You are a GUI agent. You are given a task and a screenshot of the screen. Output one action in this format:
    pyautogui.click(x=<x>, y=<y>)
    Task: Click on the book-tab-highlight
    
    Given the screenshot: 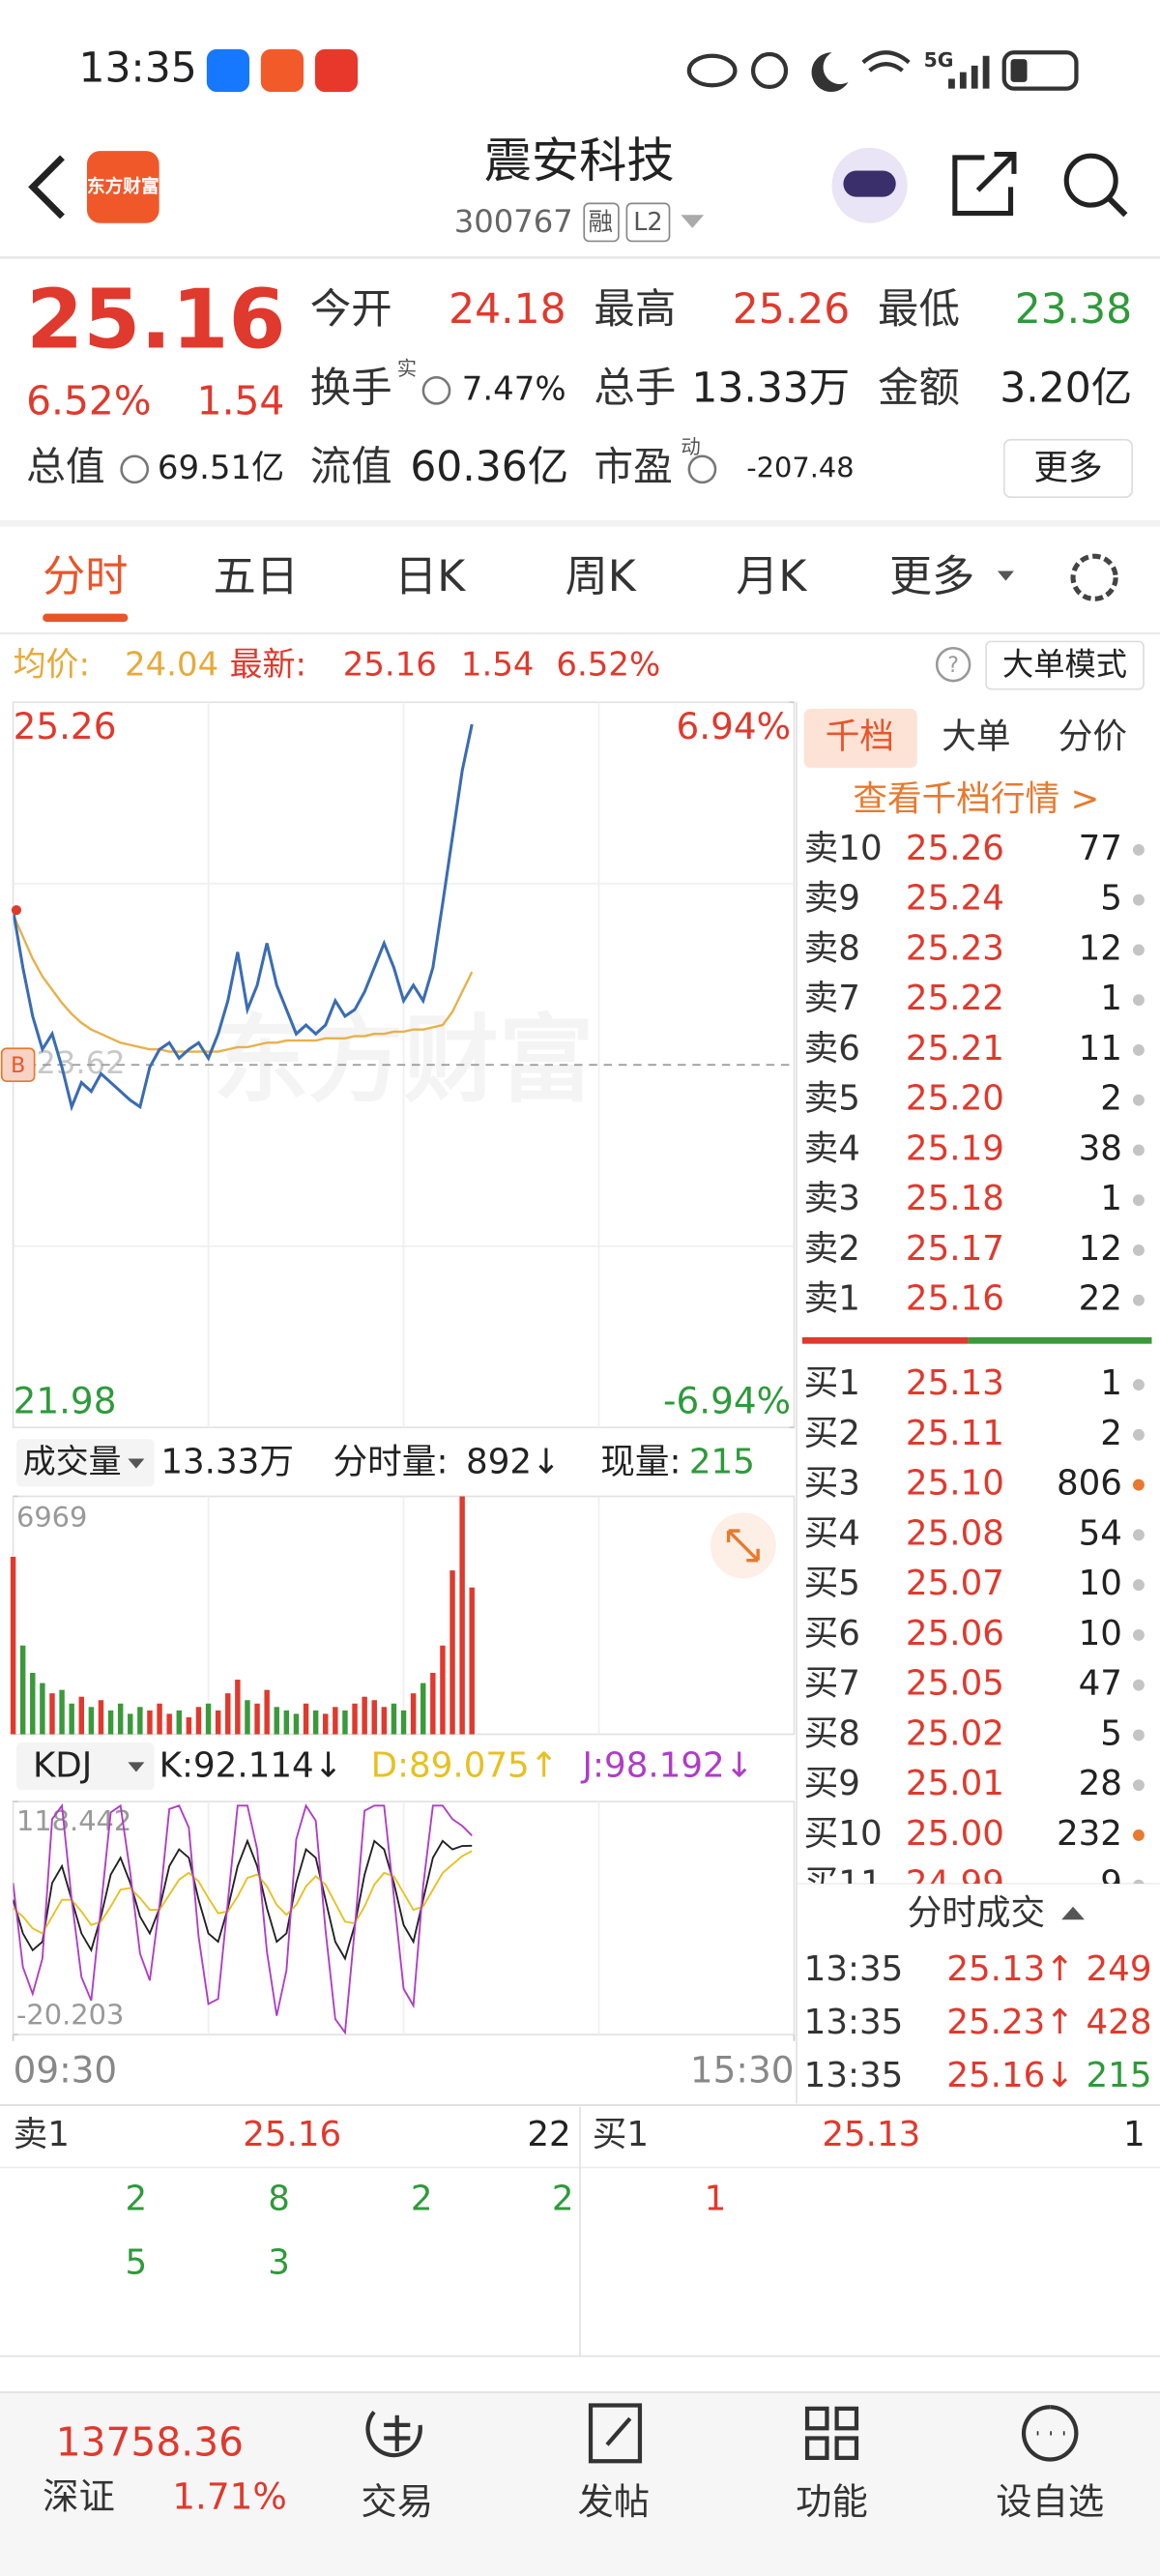 What is the action you would take?
    pyautogui.click(x=860, y=739)
    